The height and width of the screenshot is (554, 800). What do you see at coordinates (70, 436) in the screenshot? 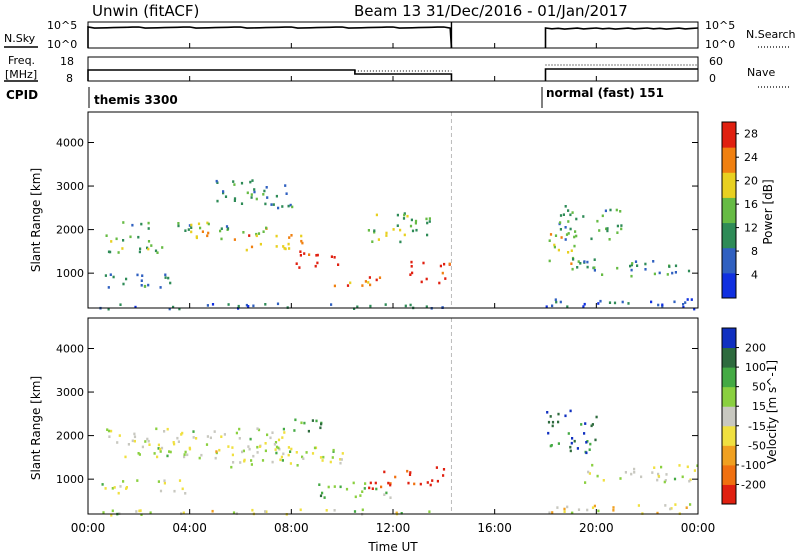
I see `y-tick-label: 2000` at bounding box center [70, 436].